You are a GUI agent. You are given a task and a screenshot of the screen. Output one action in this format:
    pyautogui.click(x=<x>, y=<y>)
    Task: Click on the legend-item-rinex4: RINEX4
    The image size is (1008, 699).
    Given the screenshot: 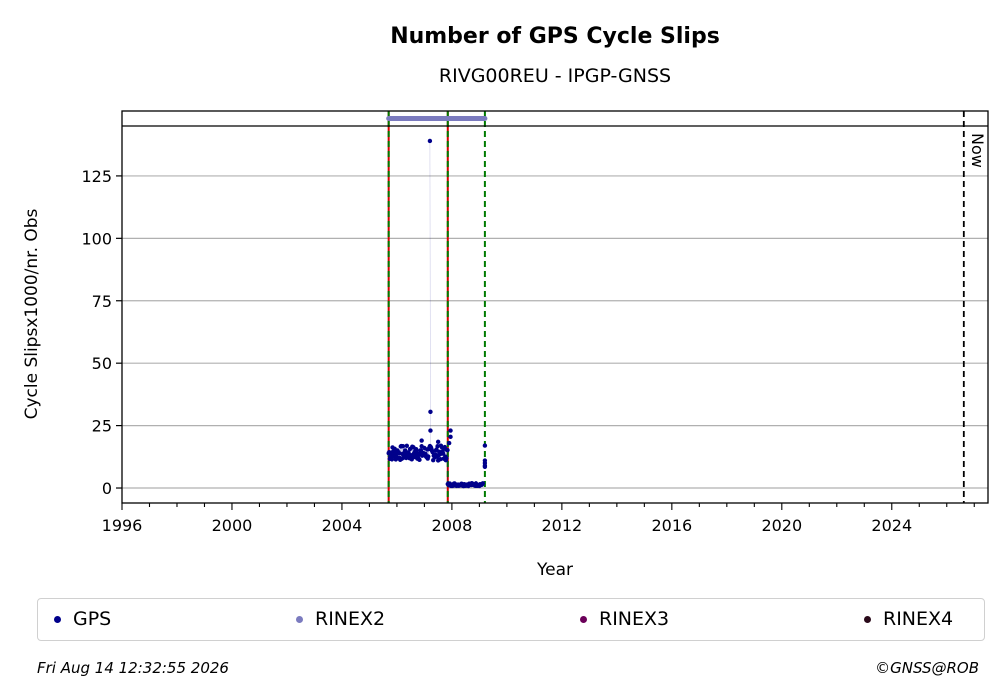 What is the action you would take?
    pyautogui.click(x=908, y=619)
    